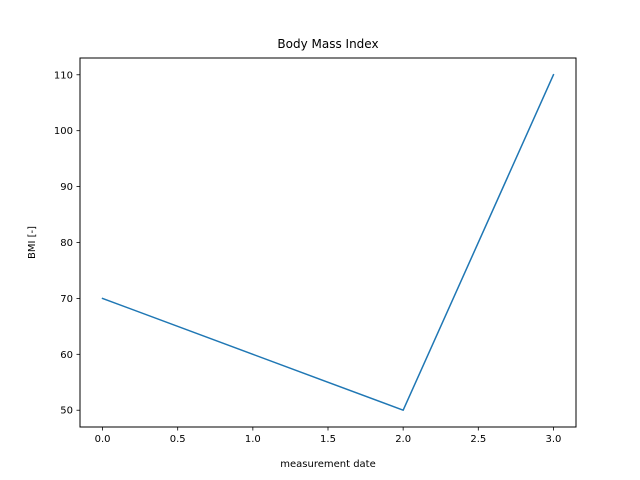 The image size is (640, 480). Describe the element at coordinates (32, 242) in the screenshot. I see `y-axis-label: BMI [-]` at that location.